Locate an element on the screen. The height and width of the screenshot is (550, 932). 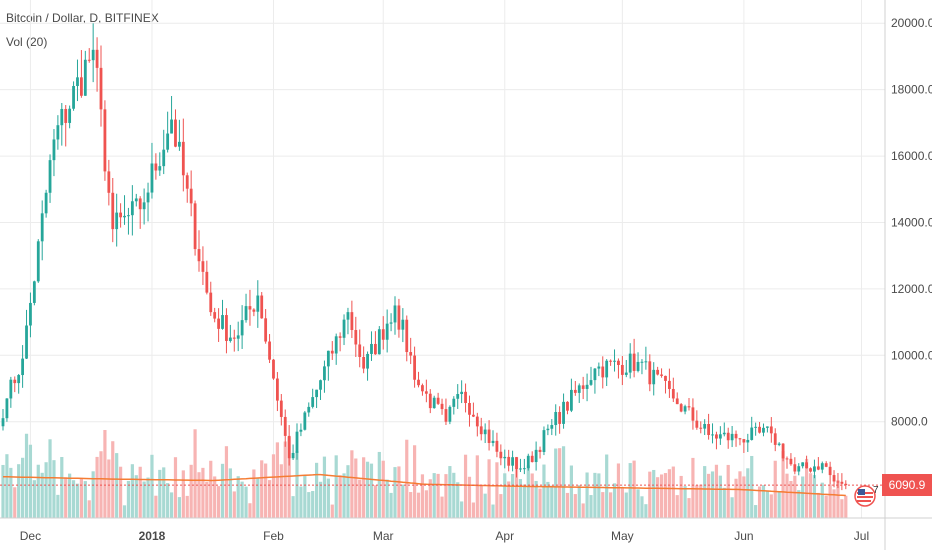
chart-title: Bitcoin / Dollar, D, BITFINEX is located at coordinates (82, 18).